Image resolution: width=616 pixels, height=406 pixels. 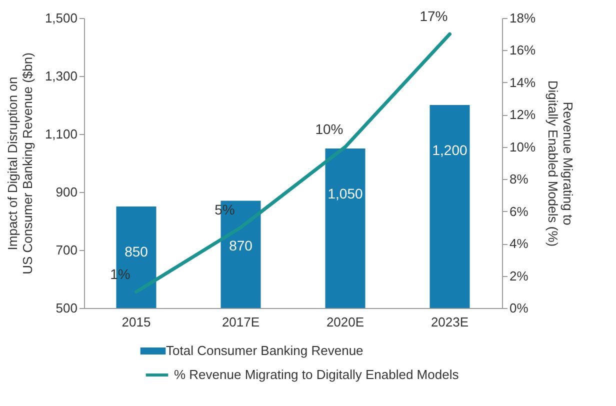 What do you see at coordinates (136, 252) in the screenshot?
I see `data-label: 850` at bounding box center [136, 252].